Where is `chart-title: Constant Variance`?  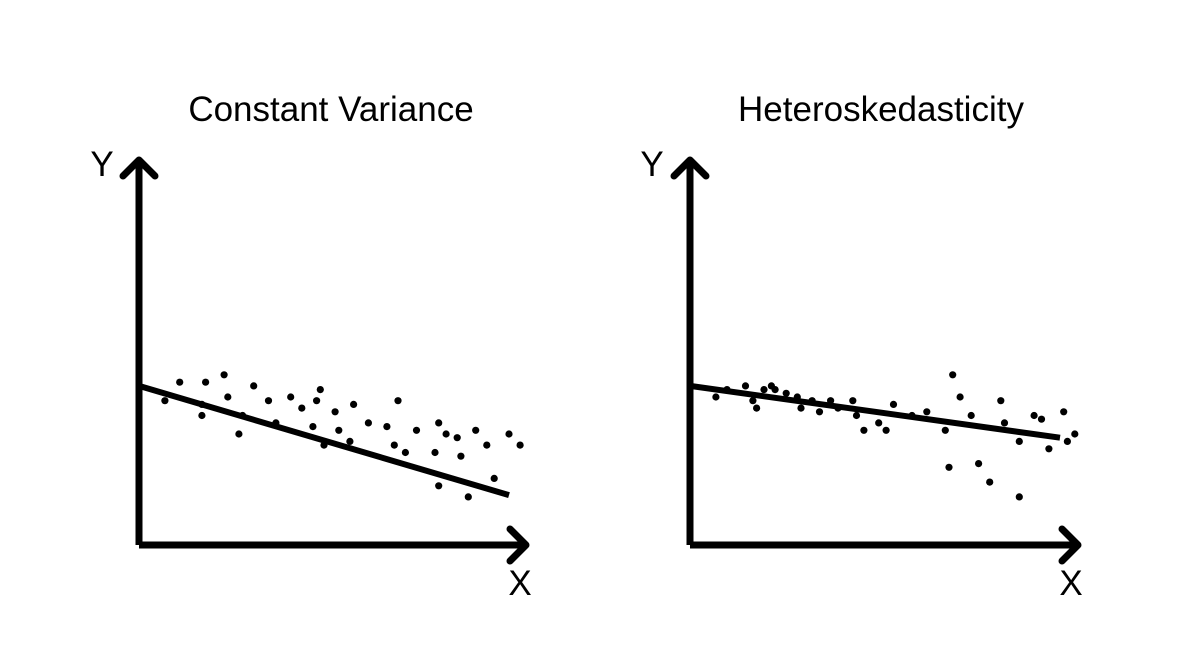 chart-title: Constant Variance is located at coordinates (330, 109).